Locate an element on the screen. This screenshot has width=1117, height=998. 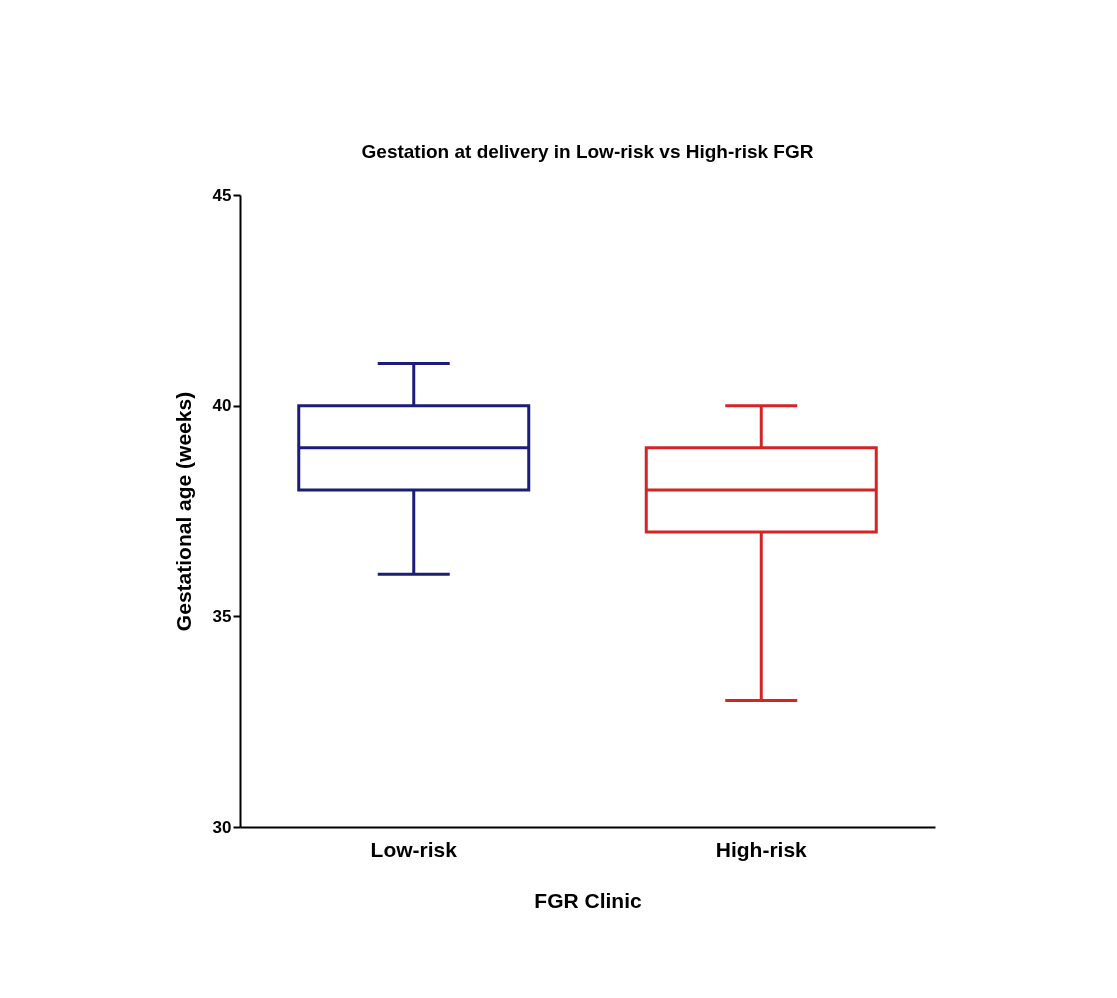
x-axis-title: FGR Clinic is located at coordinates (588, 900).